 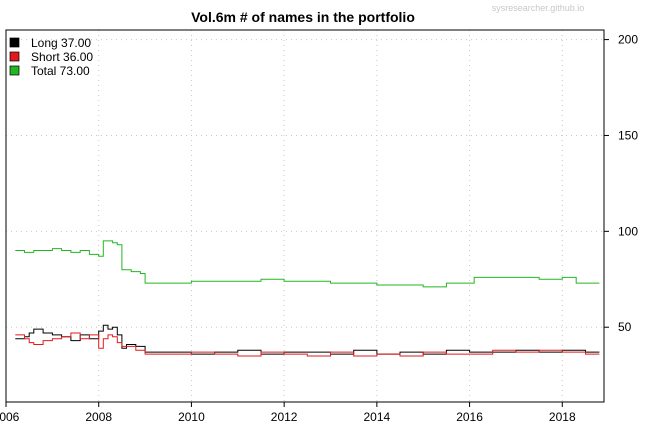 I want to click on series-line-short, so click(x=307, y=344).